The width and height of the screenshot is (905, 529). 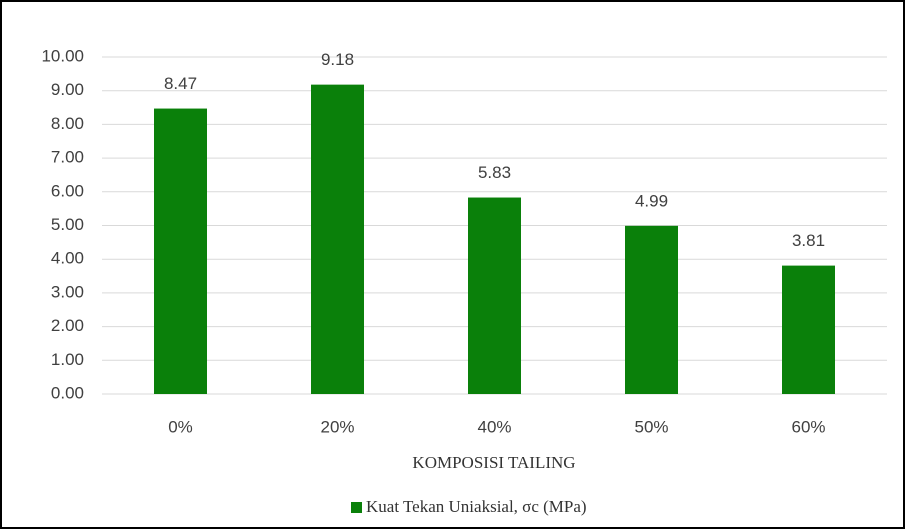 What do you see at coordinates (337, 59) in the screenshot?
I see `data-label: 9.18` at bounding box center [337, 59].